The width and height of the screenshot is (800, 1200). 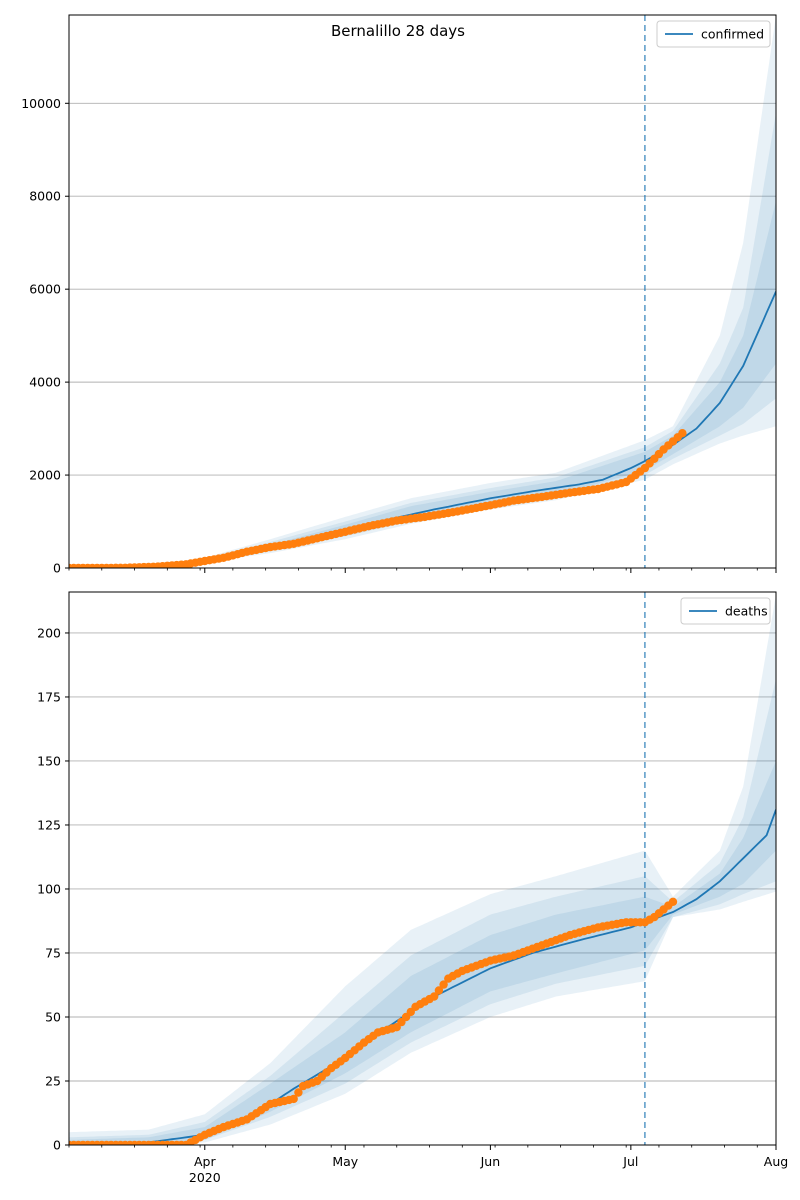 What do you see at coordinates (746, 611) in the screenshot?
I see `legend-label: deaths` at bounding box center [746, 611].